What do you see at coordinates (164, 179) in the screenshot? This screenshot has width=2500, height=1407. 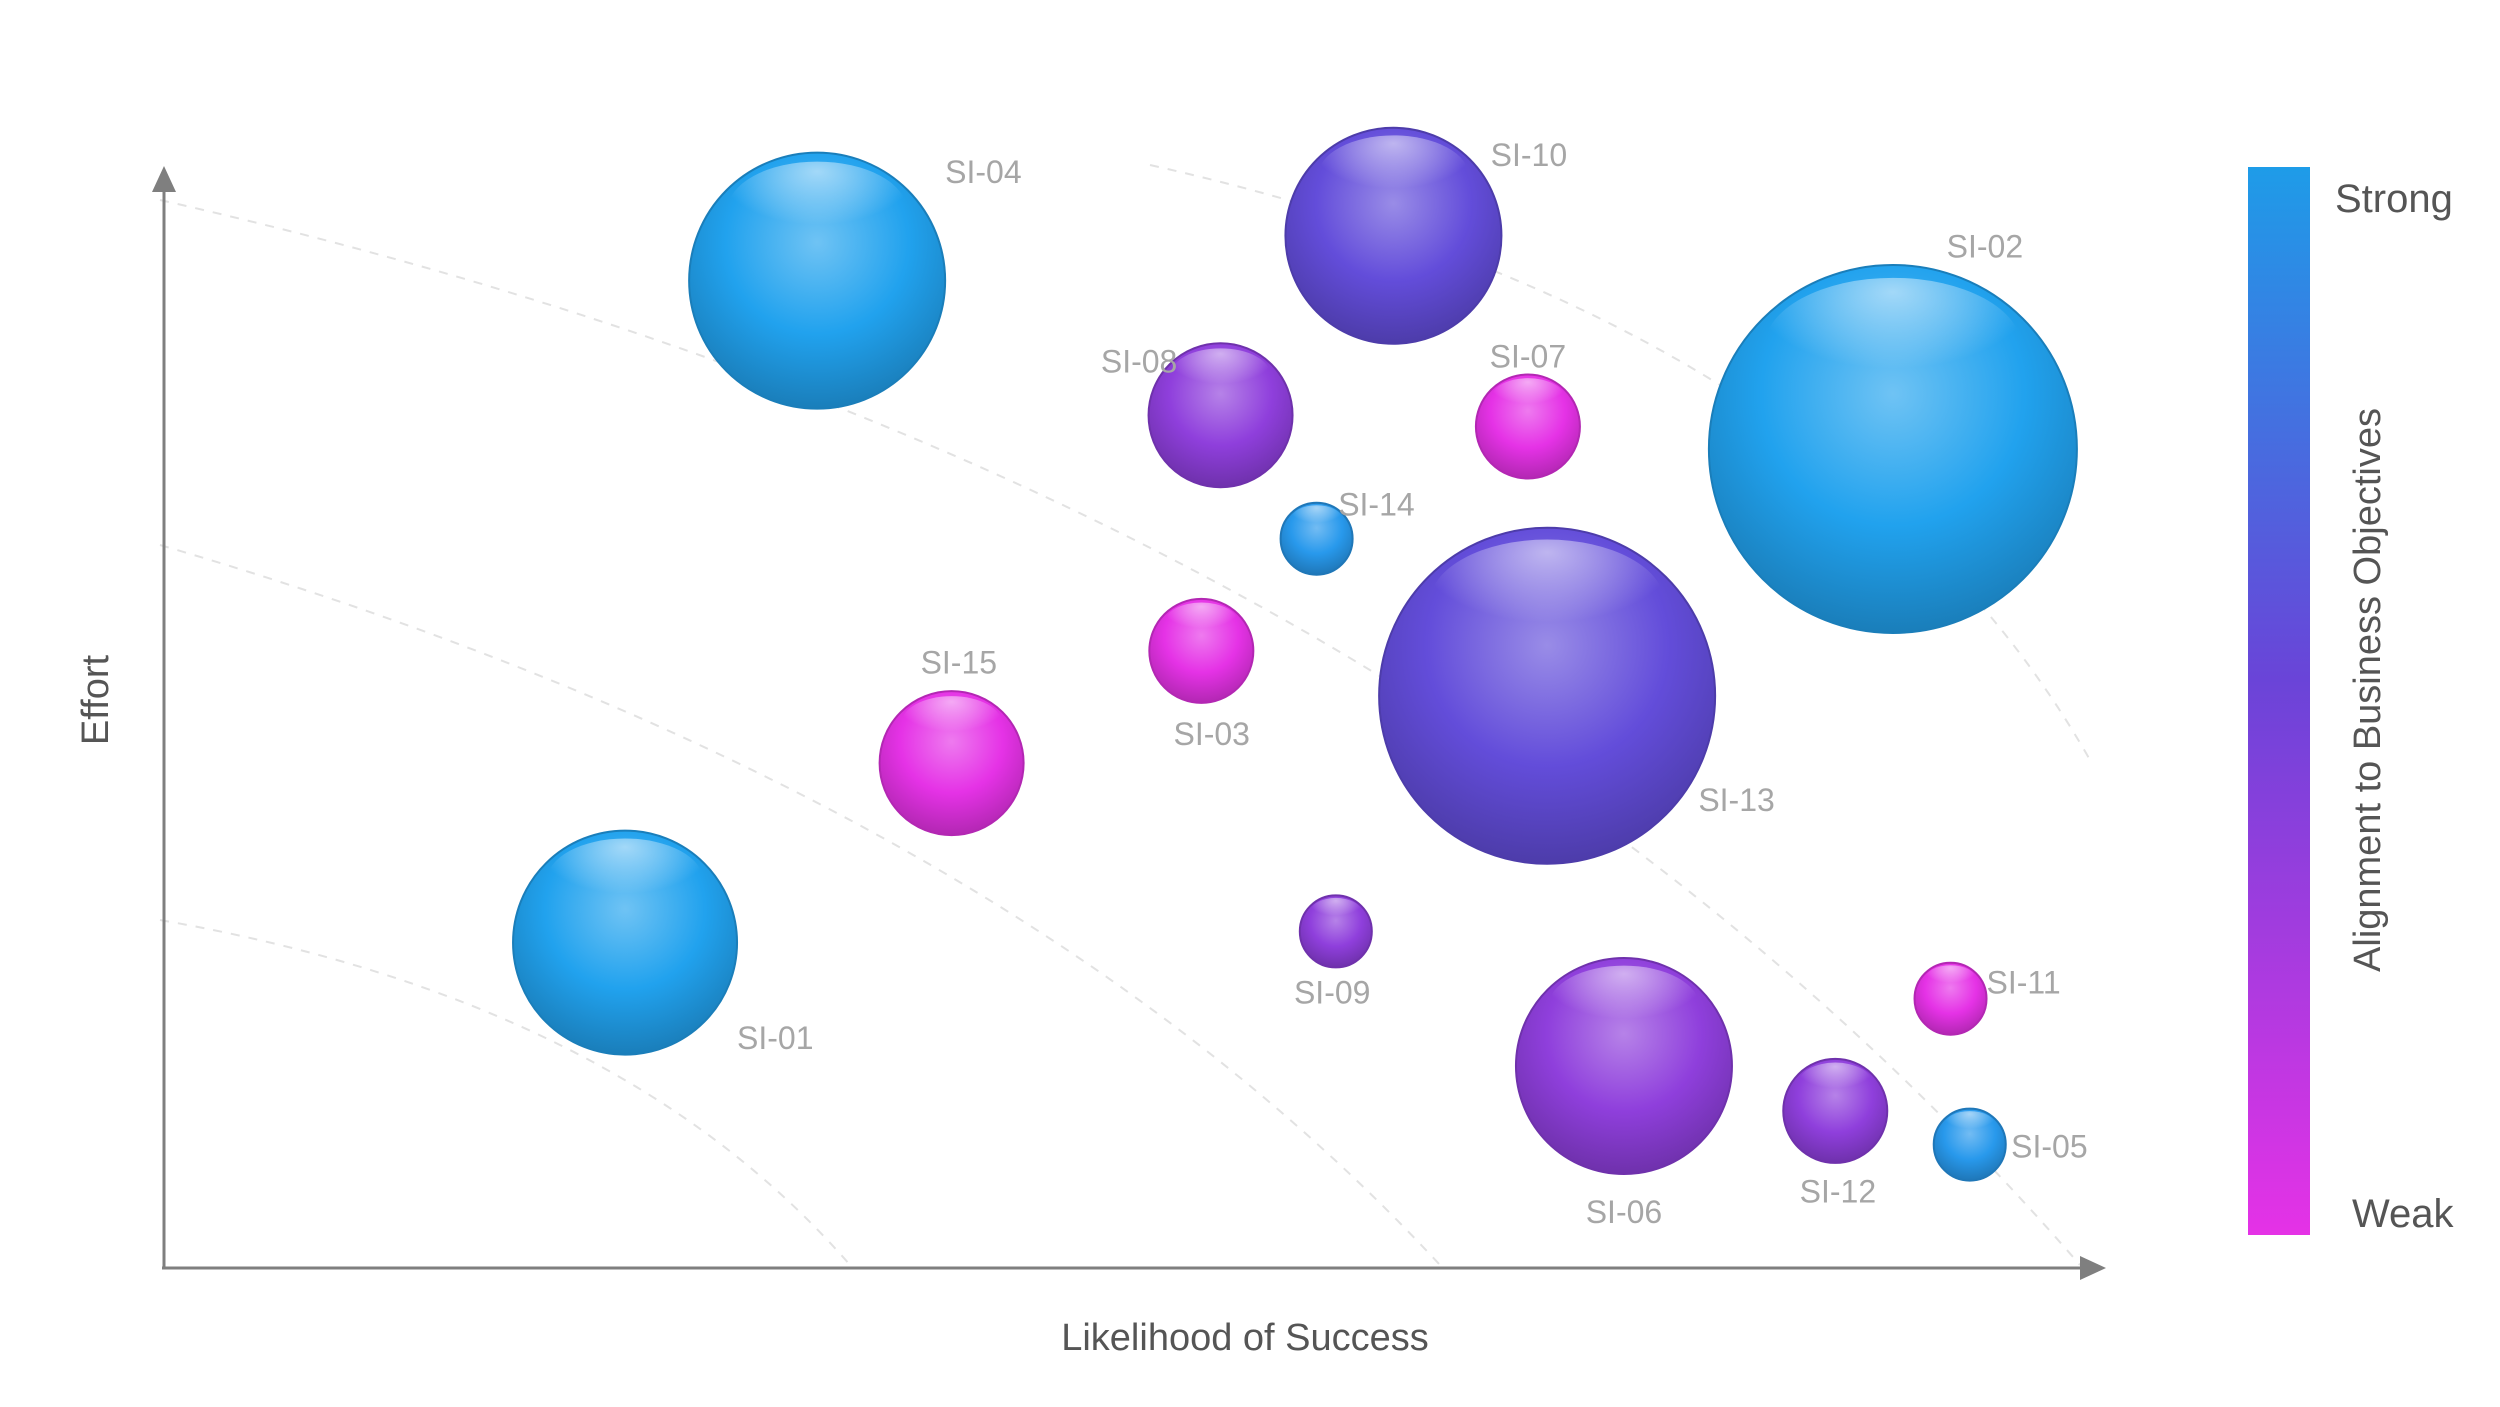 I see `y-axis-arrow-icon` at bounding box center [164, 179].